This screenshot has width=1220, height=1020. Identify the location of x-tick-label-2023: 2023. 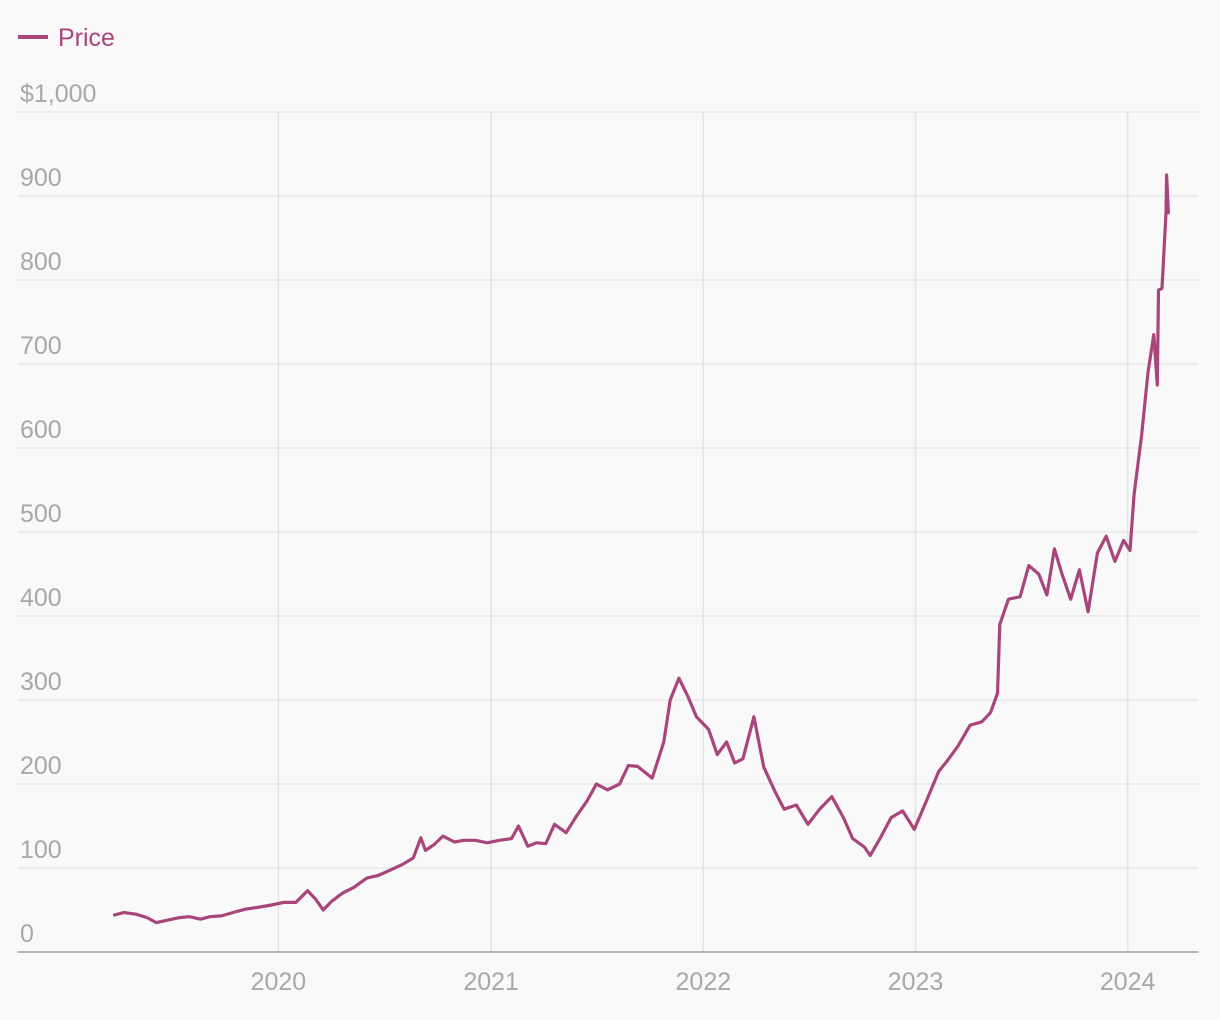
(916, 982).